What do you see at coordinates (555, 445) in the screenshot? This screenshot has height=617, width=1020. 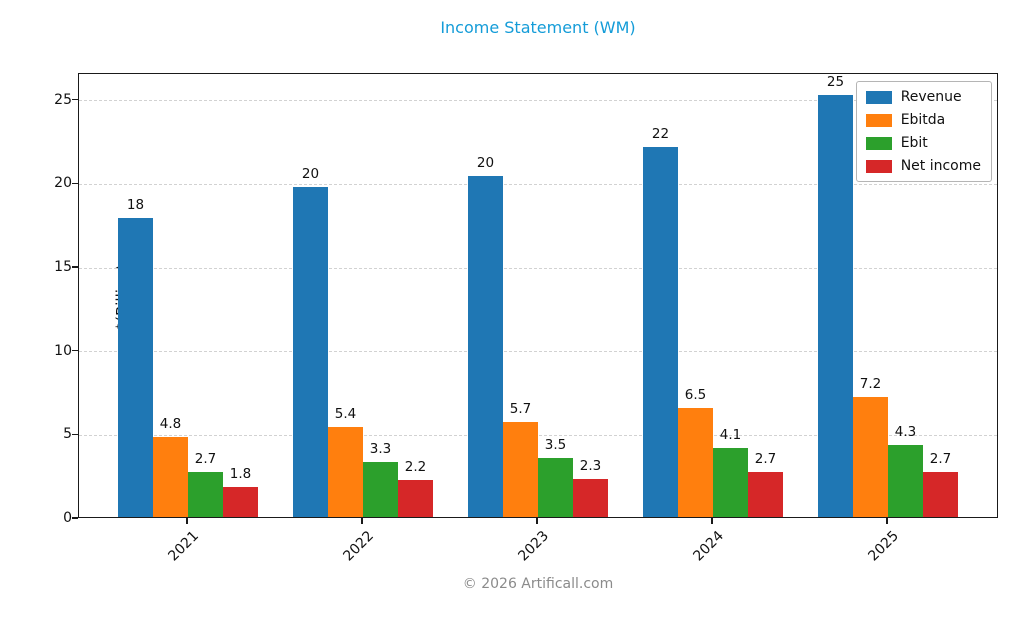 I see `bar-value-label: 3.5` at bounding box center [555, 445].